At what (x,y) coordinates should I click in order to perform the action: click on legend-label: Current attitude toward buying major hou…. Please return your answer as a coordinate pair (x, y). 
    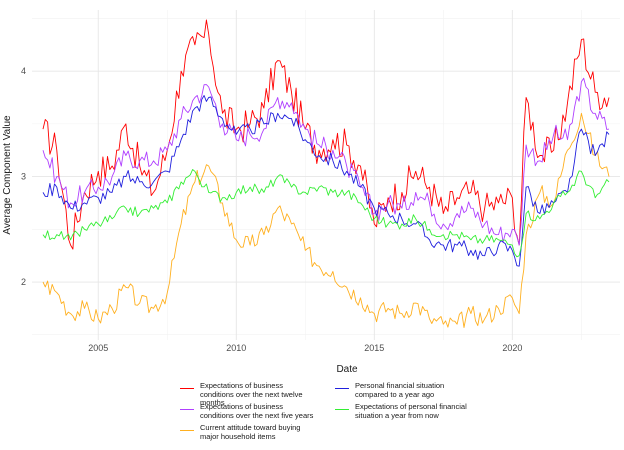
    Looking at the image, I should click on (250, 432).